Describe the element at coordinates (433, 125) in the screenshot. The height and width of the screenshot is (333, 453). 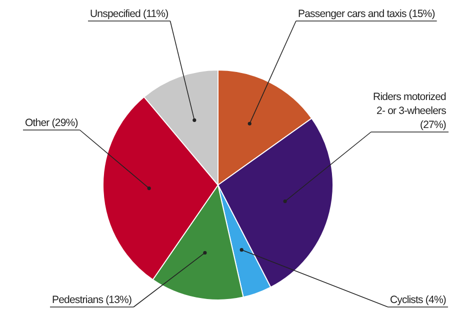
I see `data-label: (27%)` at that location.